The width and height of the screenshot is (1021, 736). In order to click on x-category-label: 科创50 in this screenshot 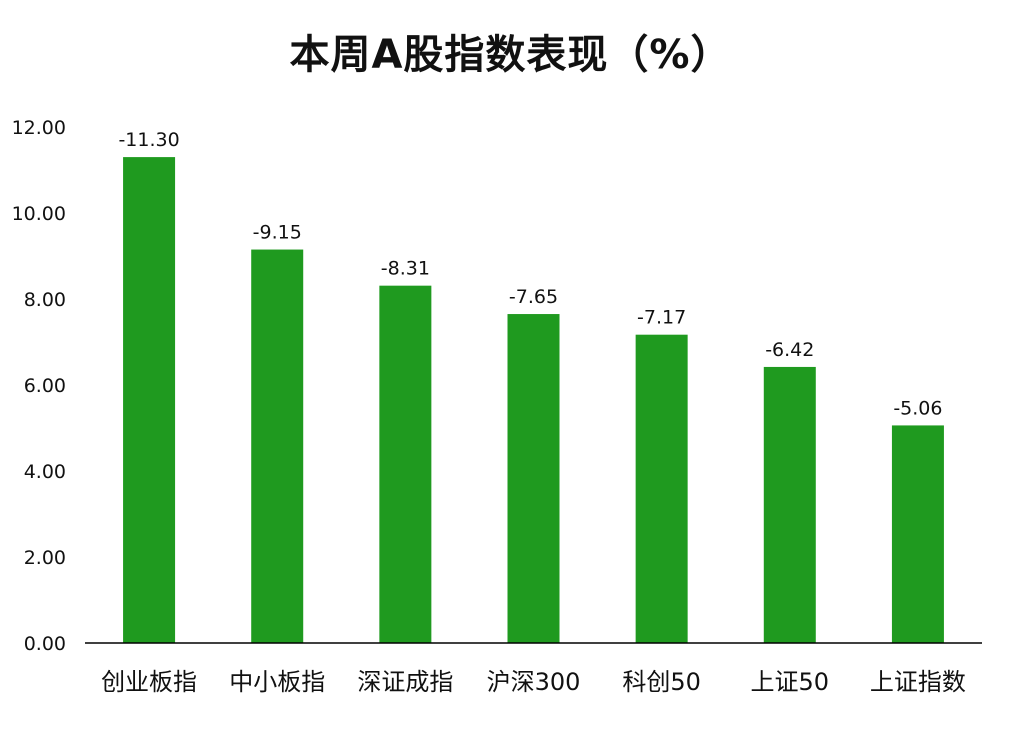, I will do `click(661, 682)`.